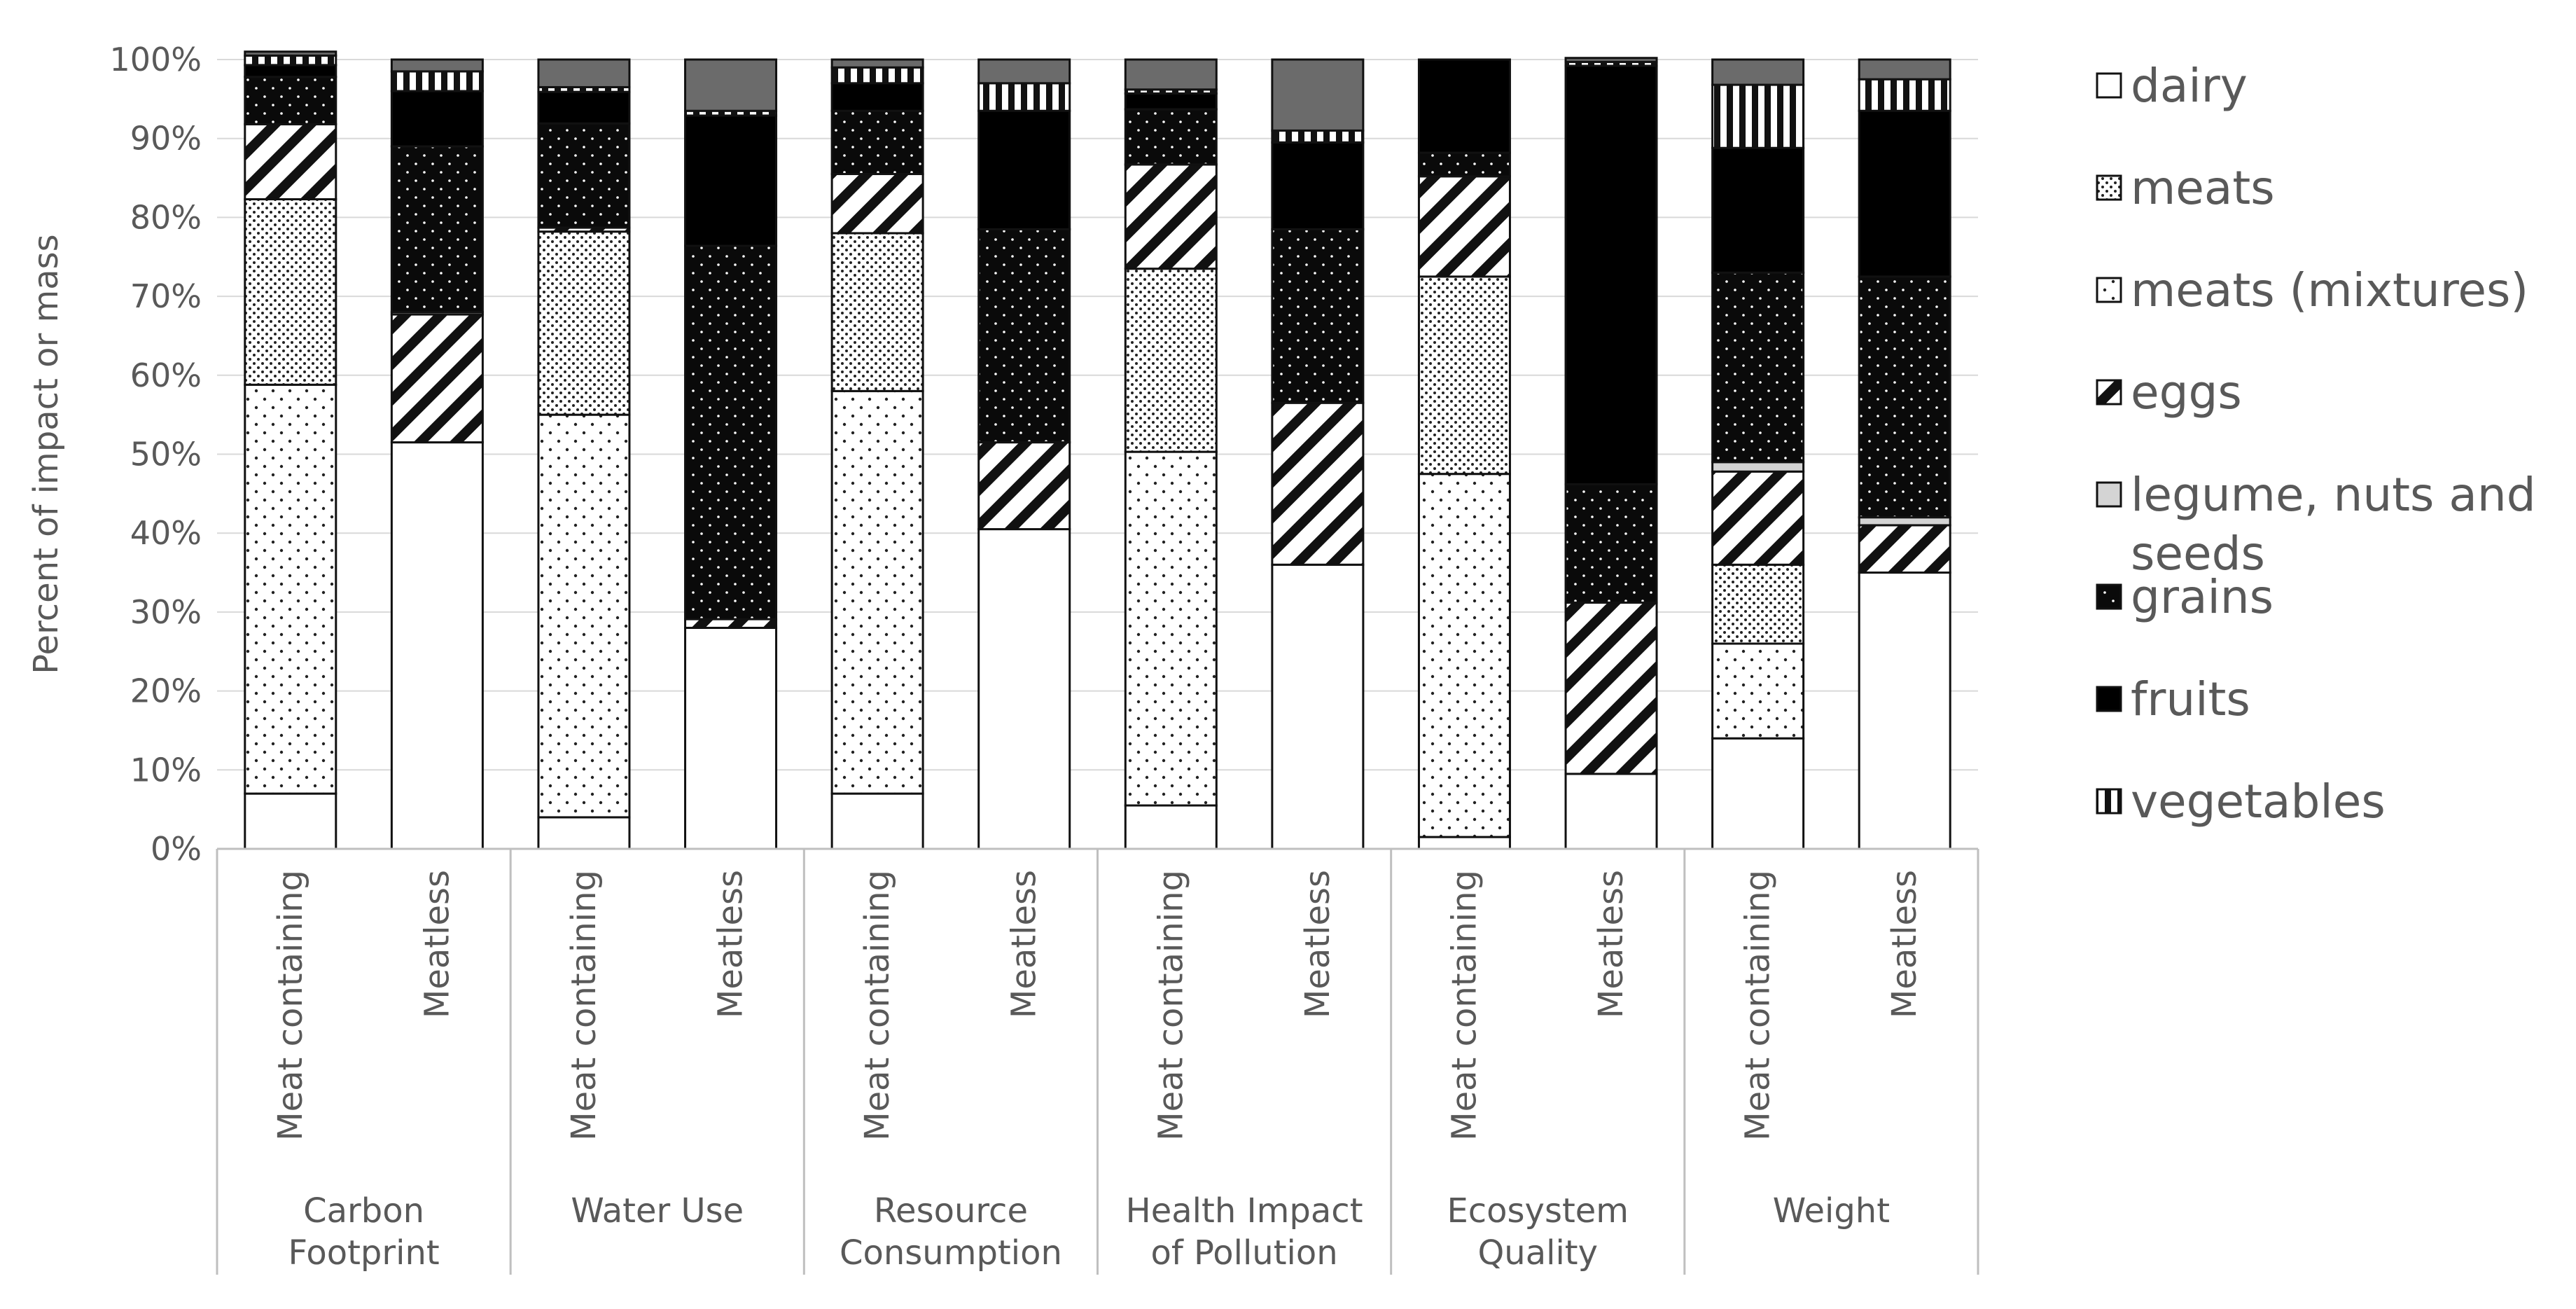  What do you see at coordinates (166, 296) in the screenshot?
I see `y-tick-label: 70%` at bounding box center [166, 296].